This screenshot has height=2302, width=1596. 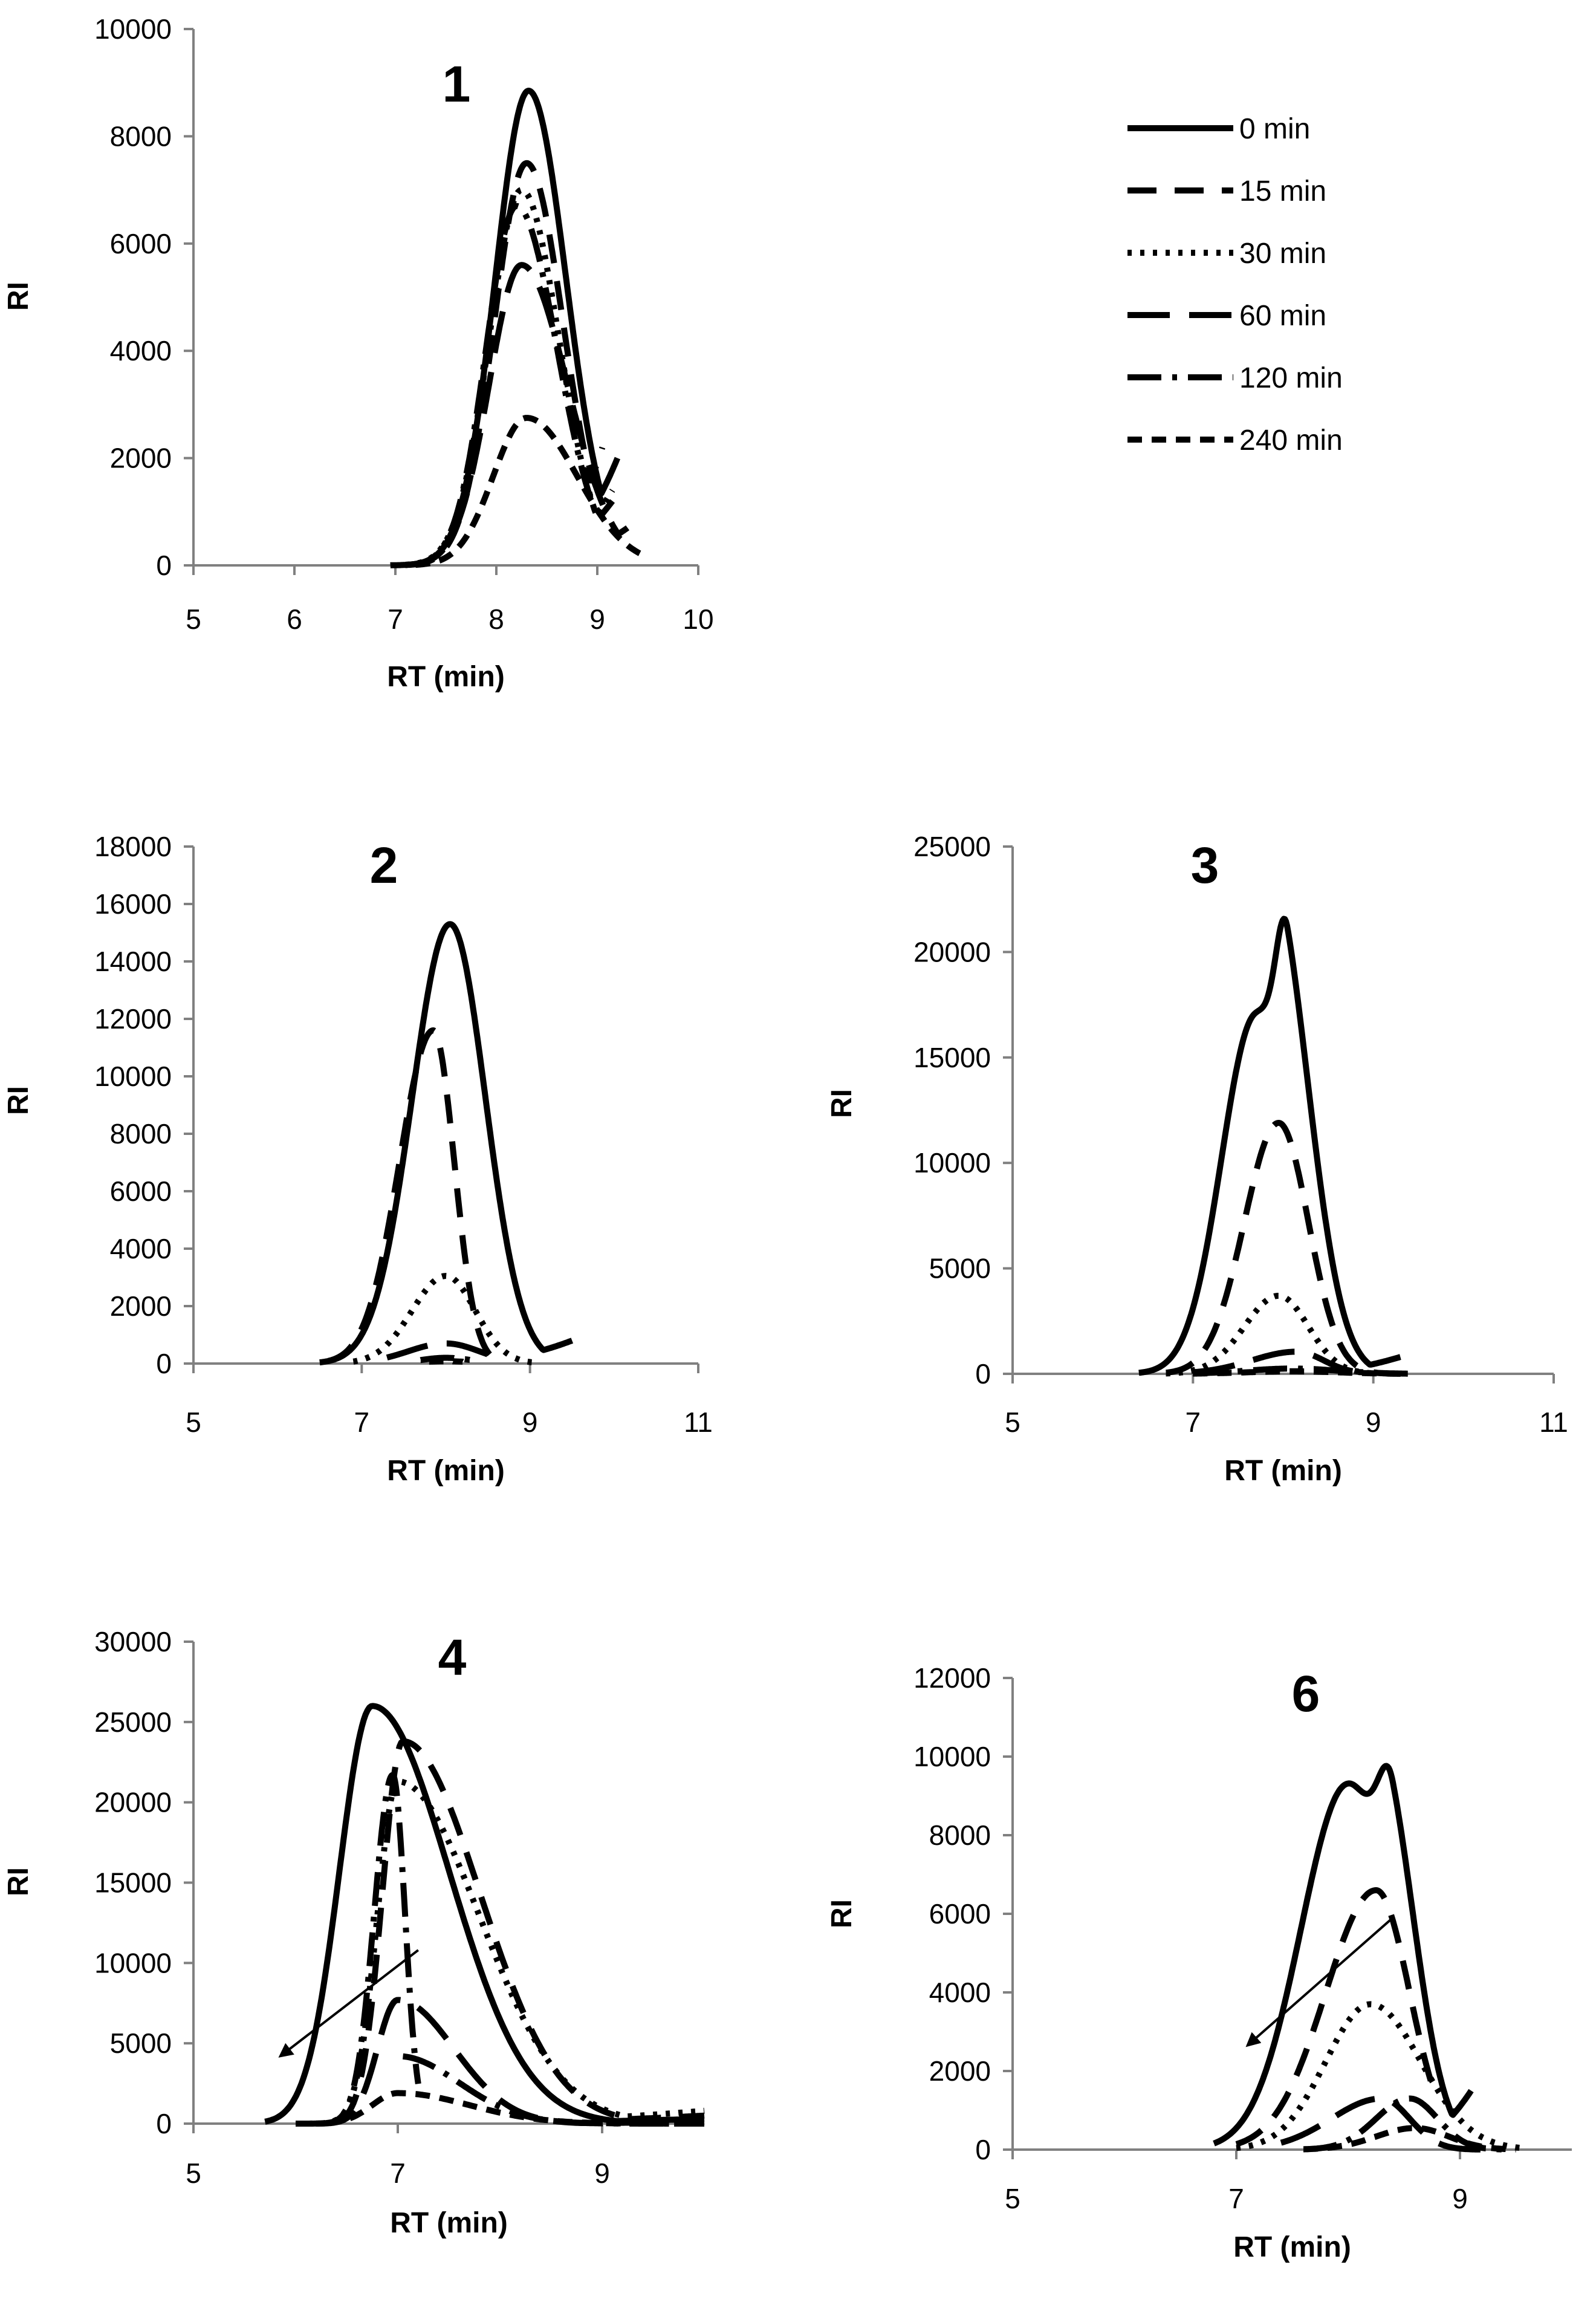 What do you see at coordinates (698, 619) in the screenshot?
I see `x-tick-label: 10` at bounding box center [698, 619].